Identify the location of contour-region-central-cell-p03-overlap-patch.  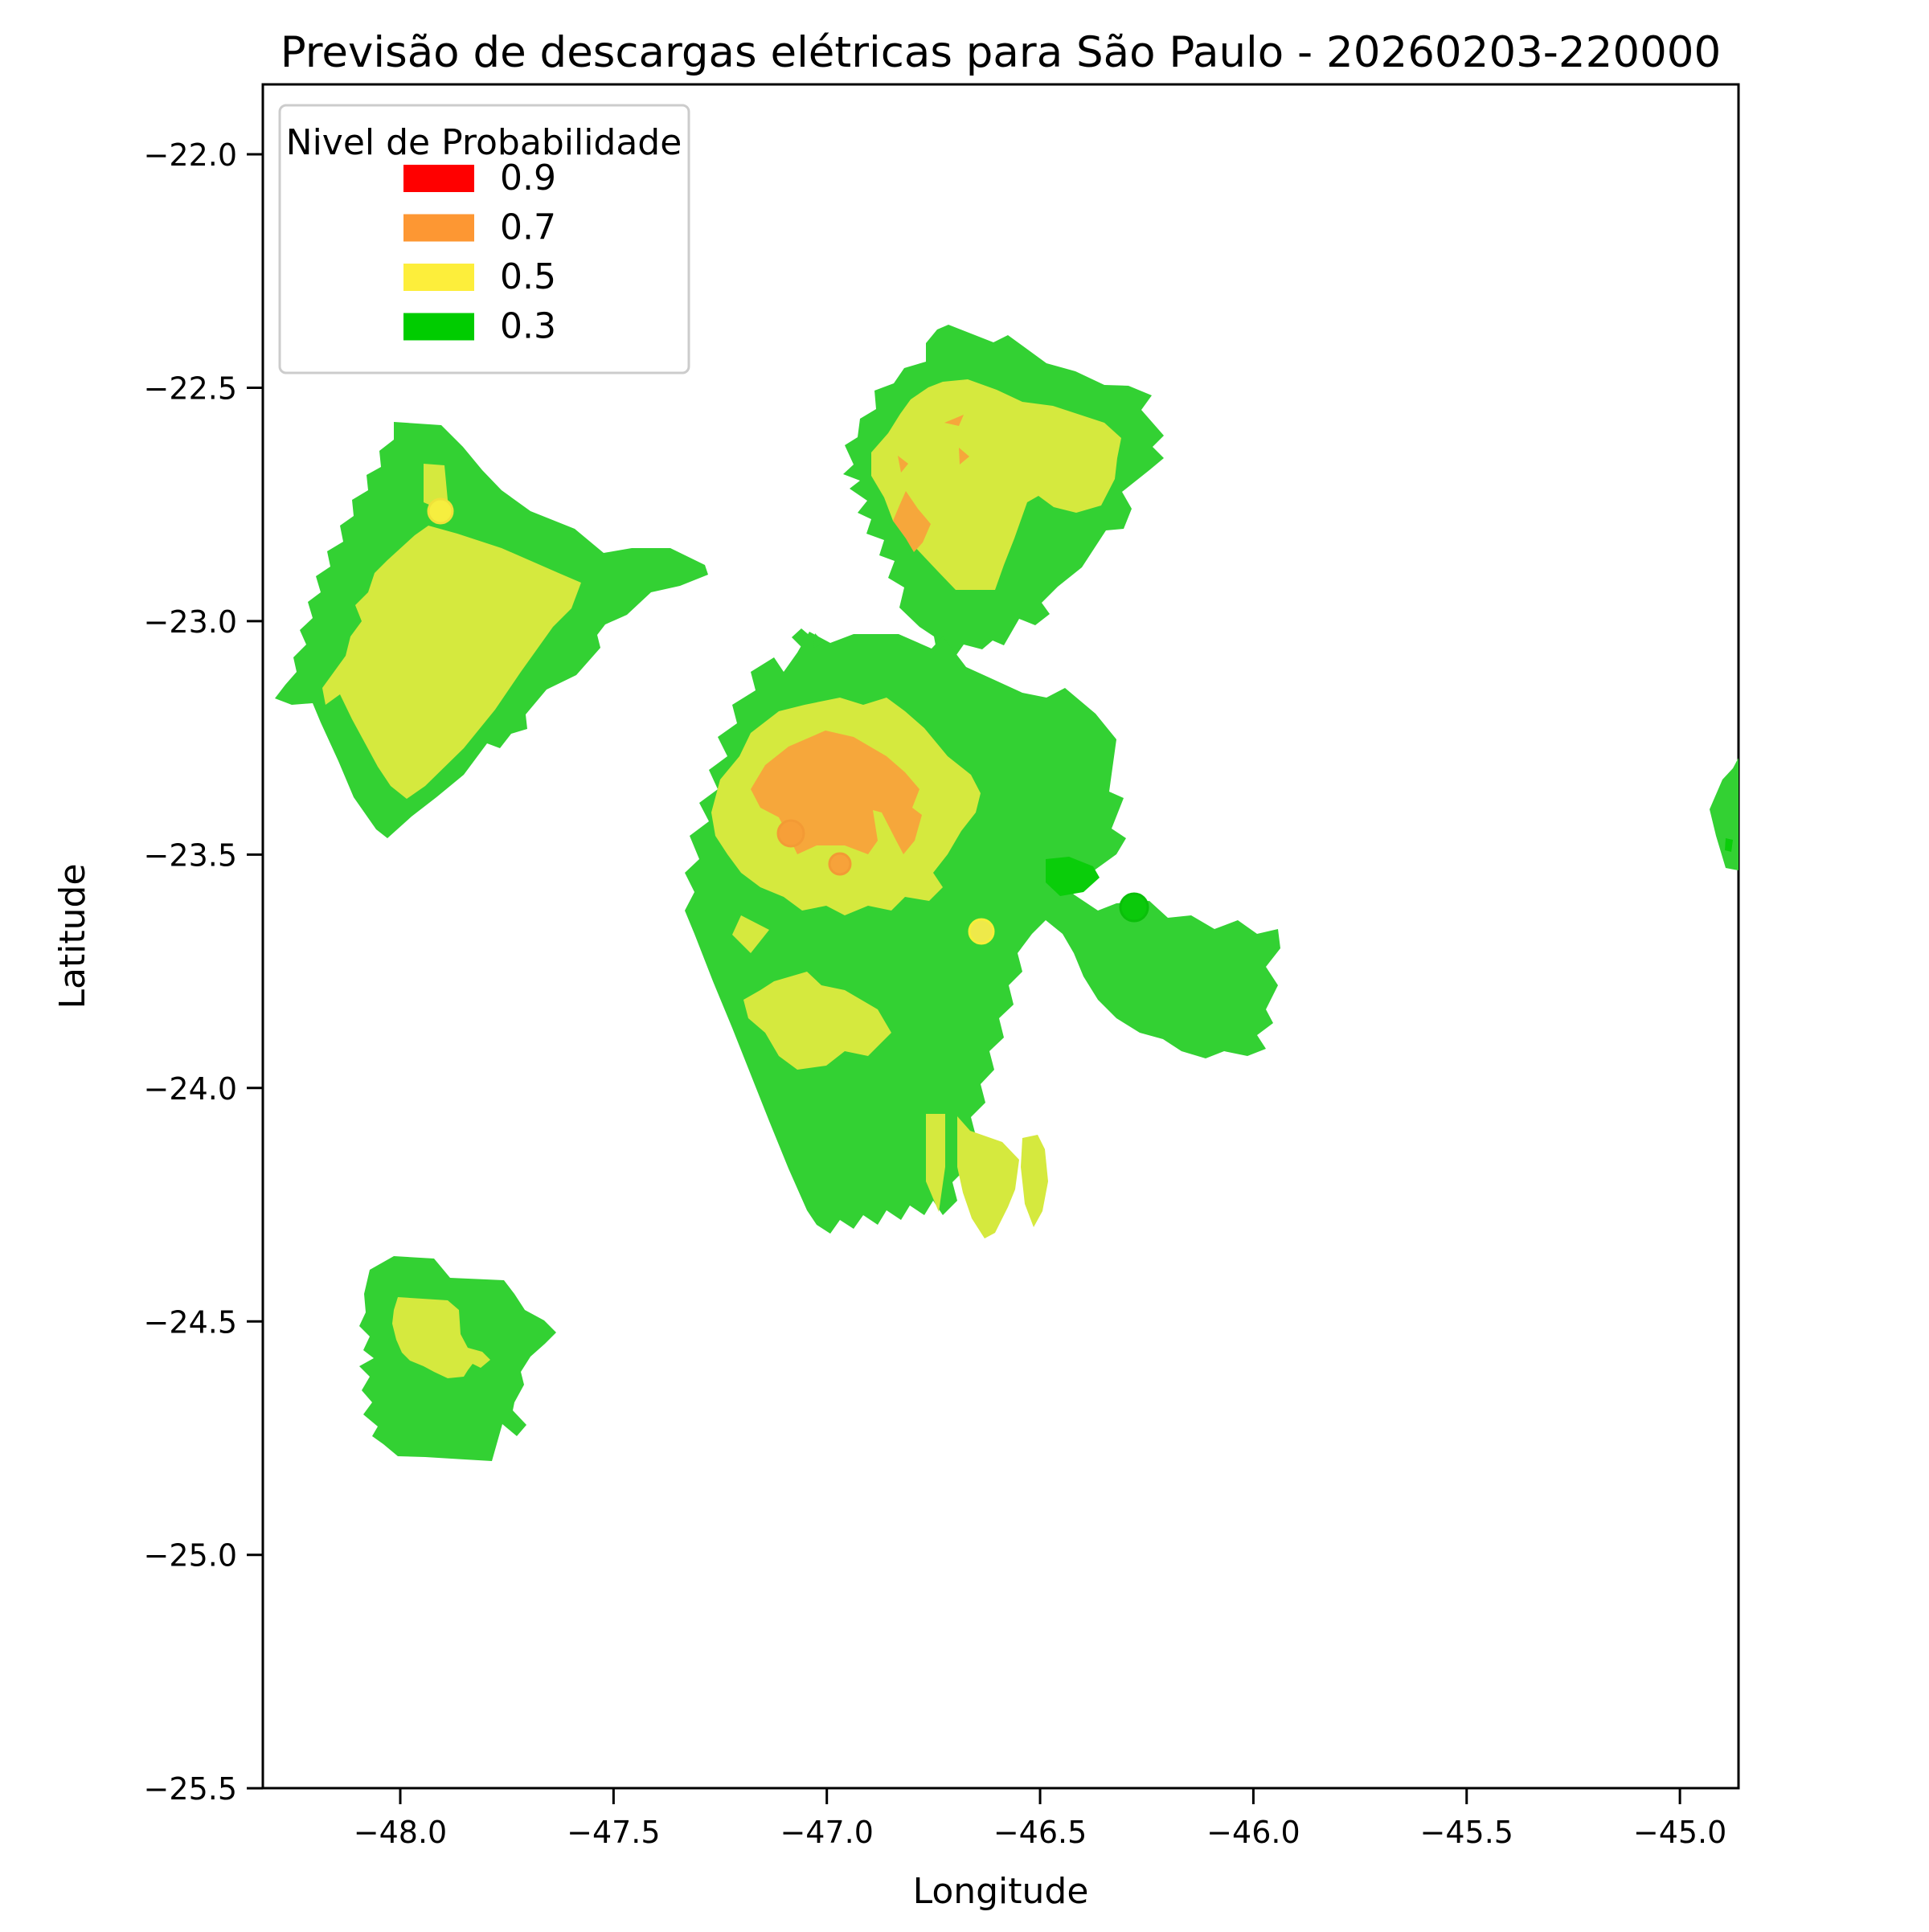
(1073, 876).